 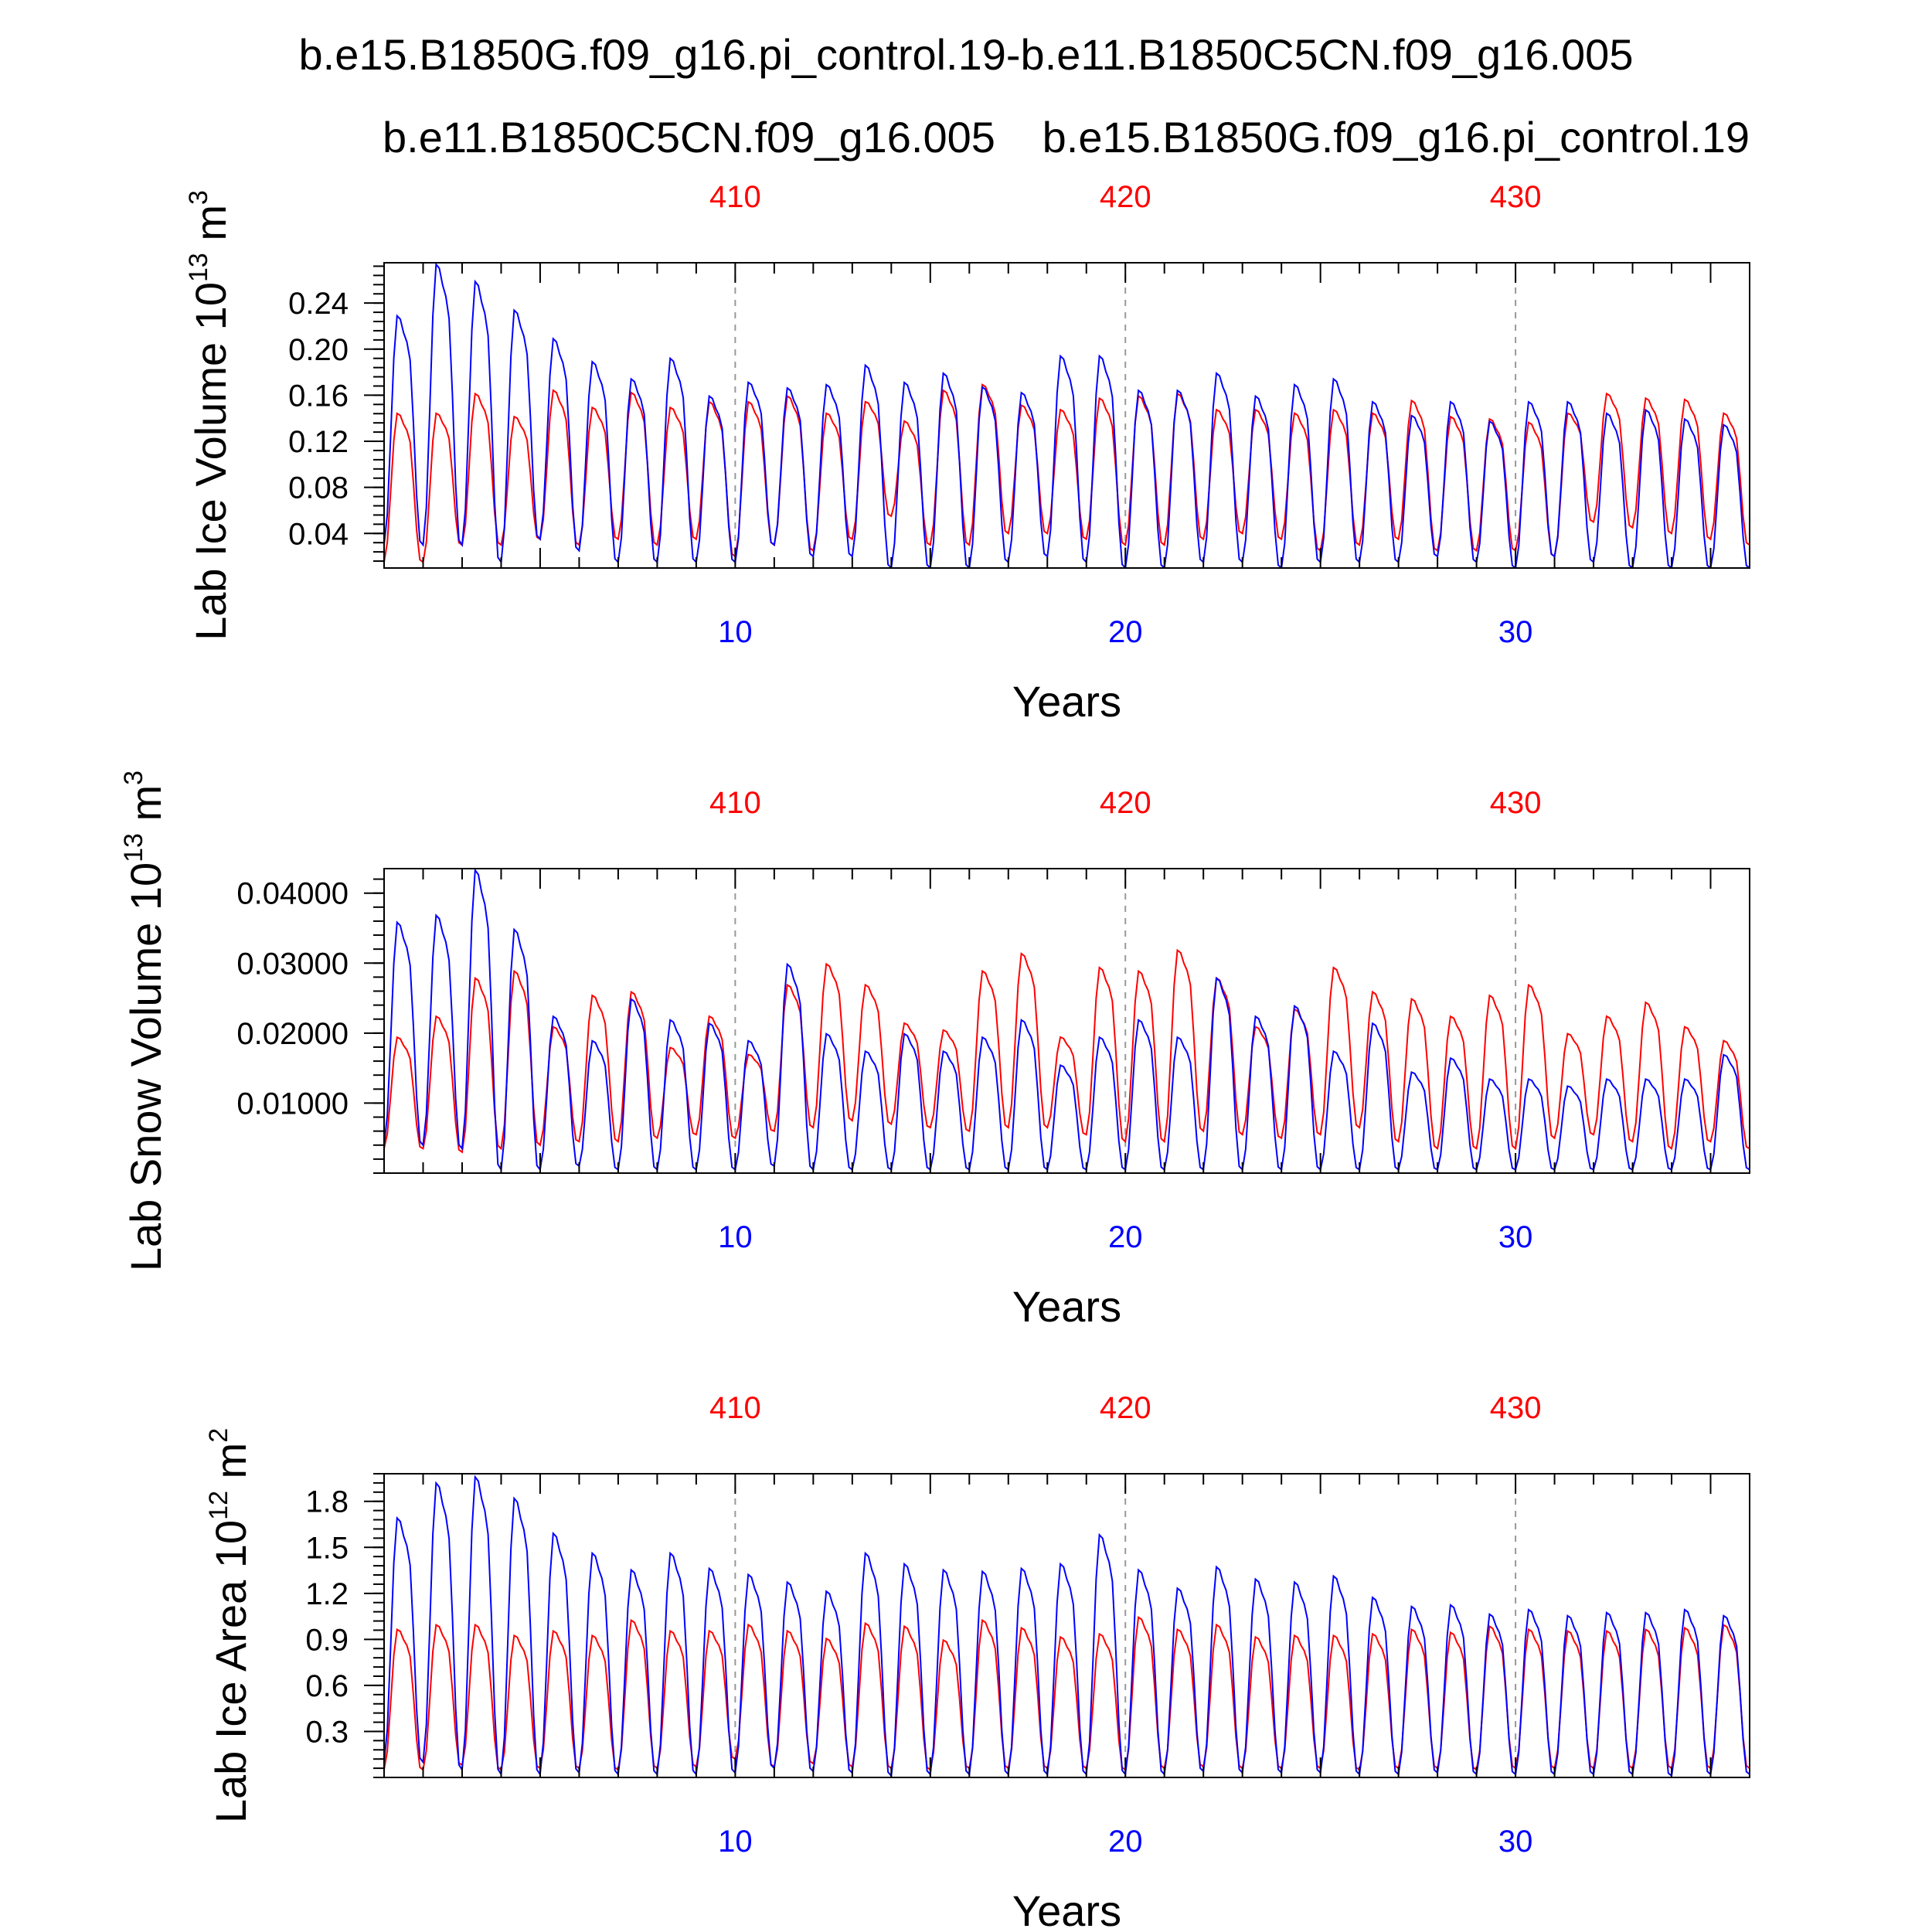 I want to click on y-title-exp: 12, so click(x=218, y=1505).